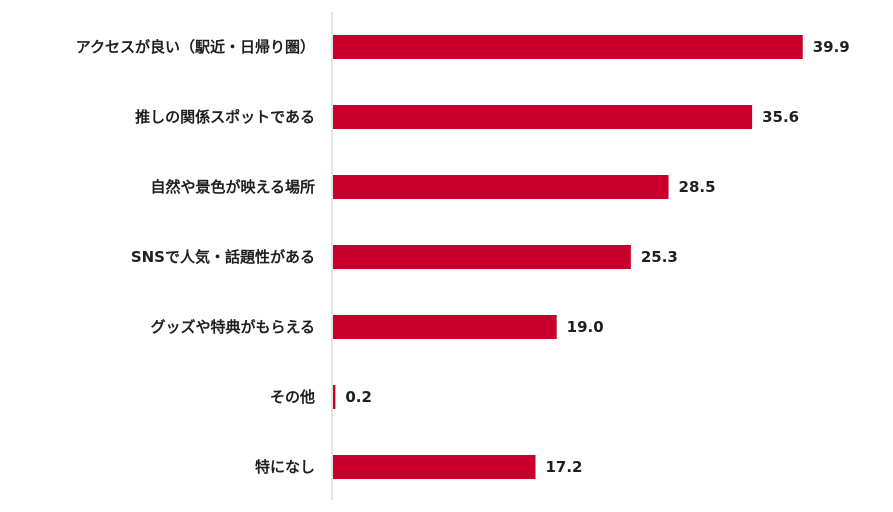 The image size is (893, 512). What do you see at coordinates (285, 467) in the screenshot?
I see `category-label-7: 特になし` at bounding box center [285, 467].